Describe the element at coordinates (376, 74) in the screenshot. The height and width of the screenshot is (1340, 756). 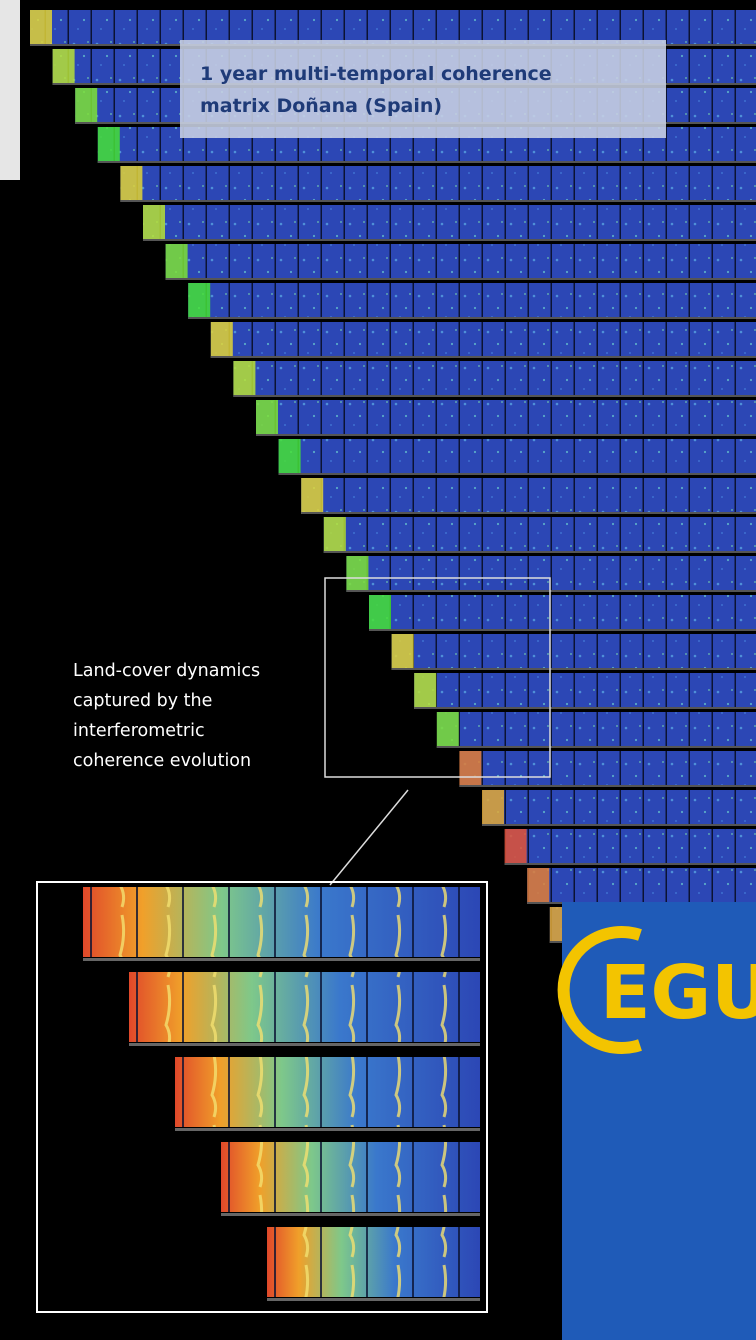
I see `title-line: 1 year multi-temporal coherence` at that location.